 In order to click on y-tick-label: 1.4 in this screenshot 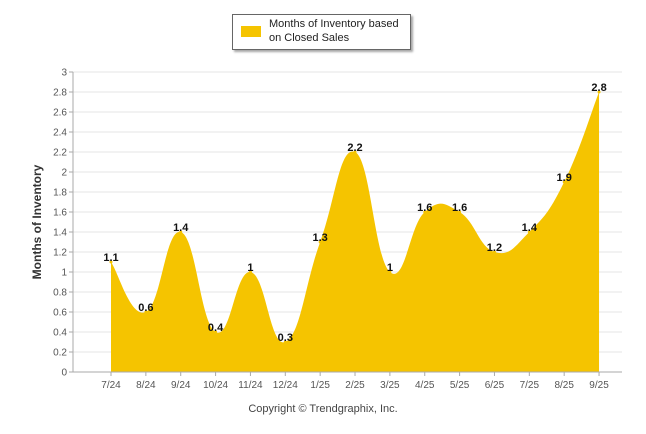, I will do `click(60, 233)`.